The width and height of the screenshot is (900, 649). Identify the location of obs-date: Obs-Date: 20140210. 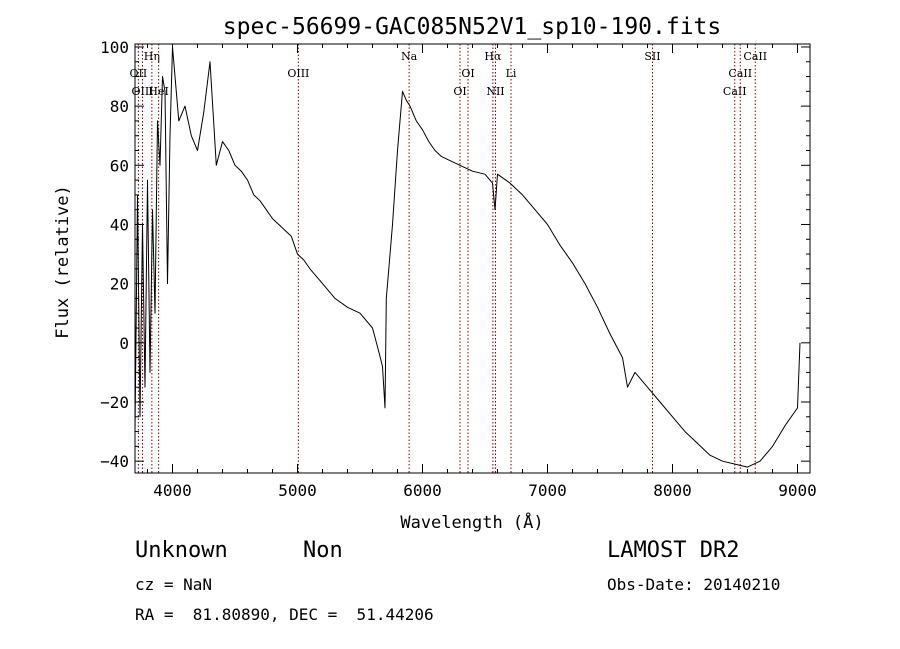
(694, 584).